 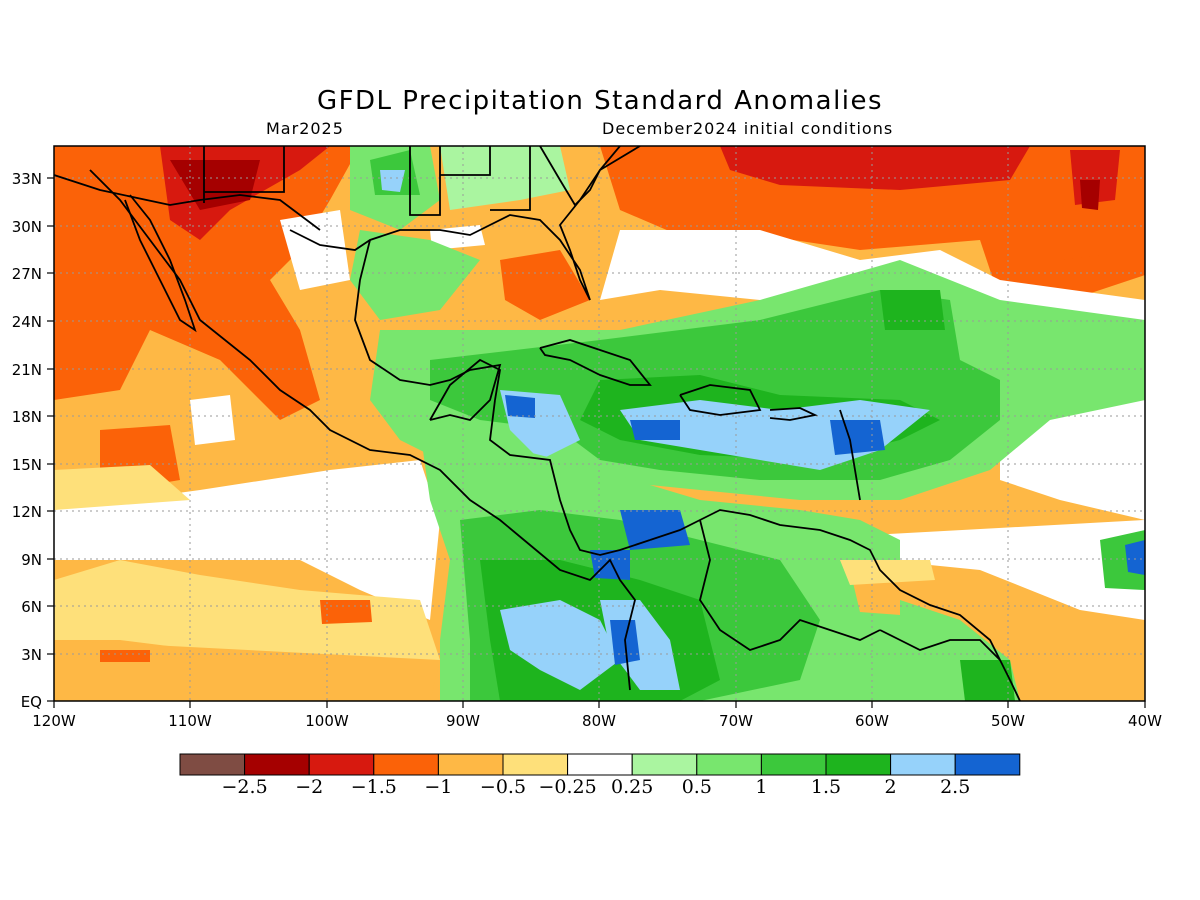 What do you see at coordinates (327, 721) in the screenshot?
I see `lon-tick-label: 100W` at bounding box center [327, 721].